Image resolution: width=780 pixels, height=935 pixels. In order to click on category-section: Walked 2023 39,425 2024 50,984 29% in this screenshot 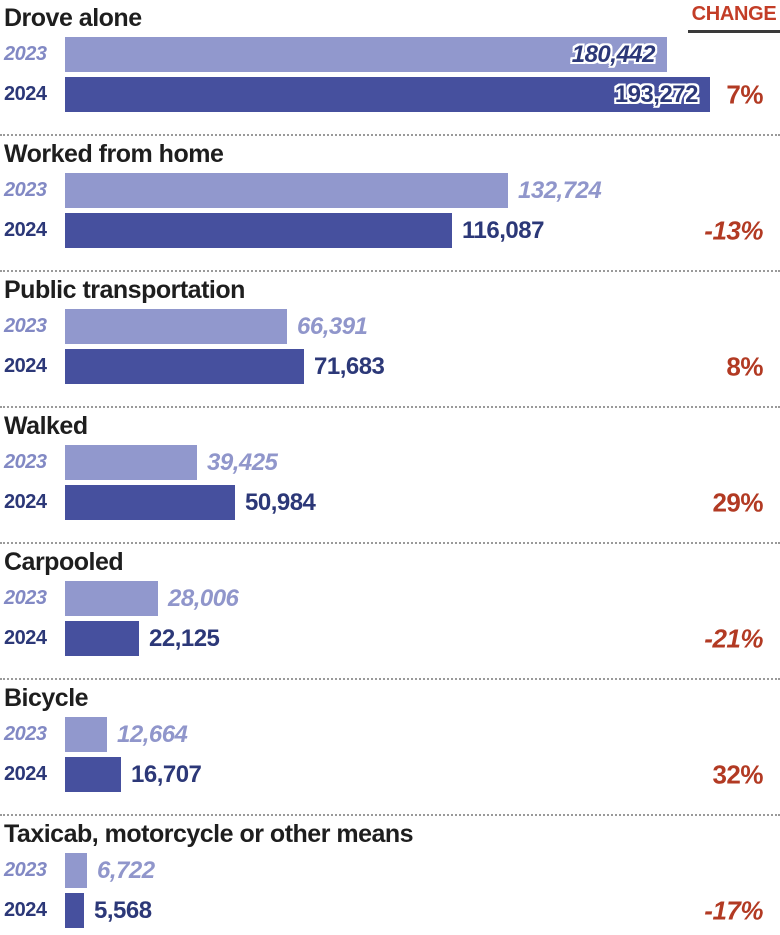, I will do `click(390, 476)`.